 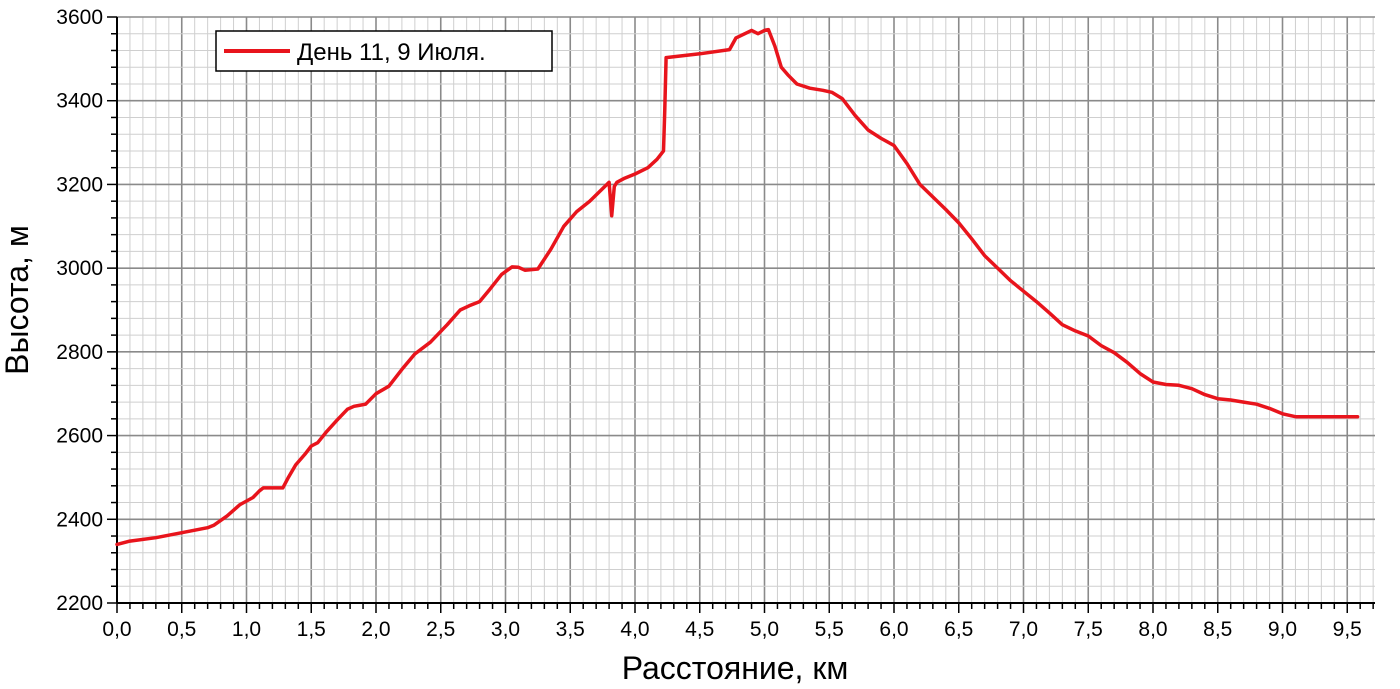 What do you see at coordinates (1347, 629) in the screenshot?
I see `x-tick-label: 9,5` at bounding box center [1347, 629].